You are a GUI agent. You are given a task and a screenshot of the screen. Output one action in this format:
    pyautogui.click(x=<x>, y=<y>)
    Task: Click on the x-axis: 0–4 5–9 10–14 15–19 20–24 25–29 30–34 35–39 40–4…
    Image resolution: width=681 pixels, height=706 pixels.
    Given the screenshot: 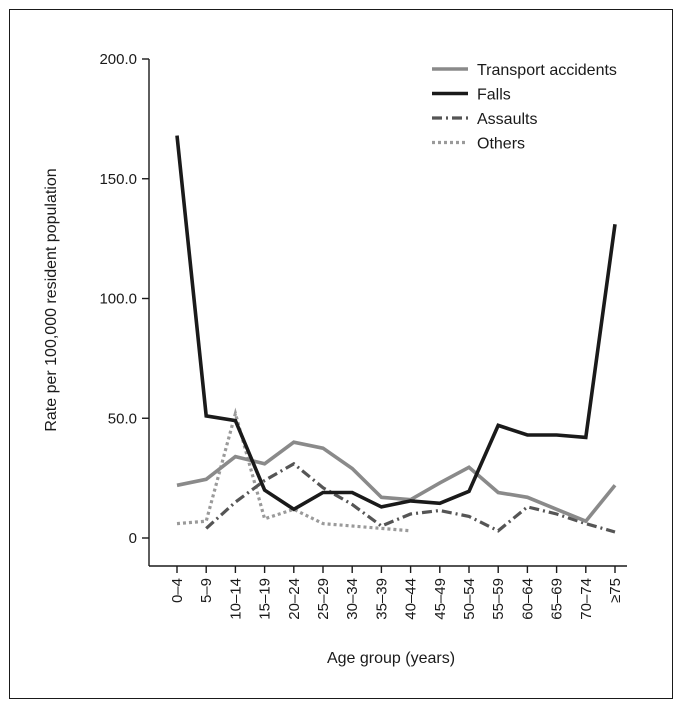 What is the action you would take?
    pyautogui.click(x=388, y=592)
    